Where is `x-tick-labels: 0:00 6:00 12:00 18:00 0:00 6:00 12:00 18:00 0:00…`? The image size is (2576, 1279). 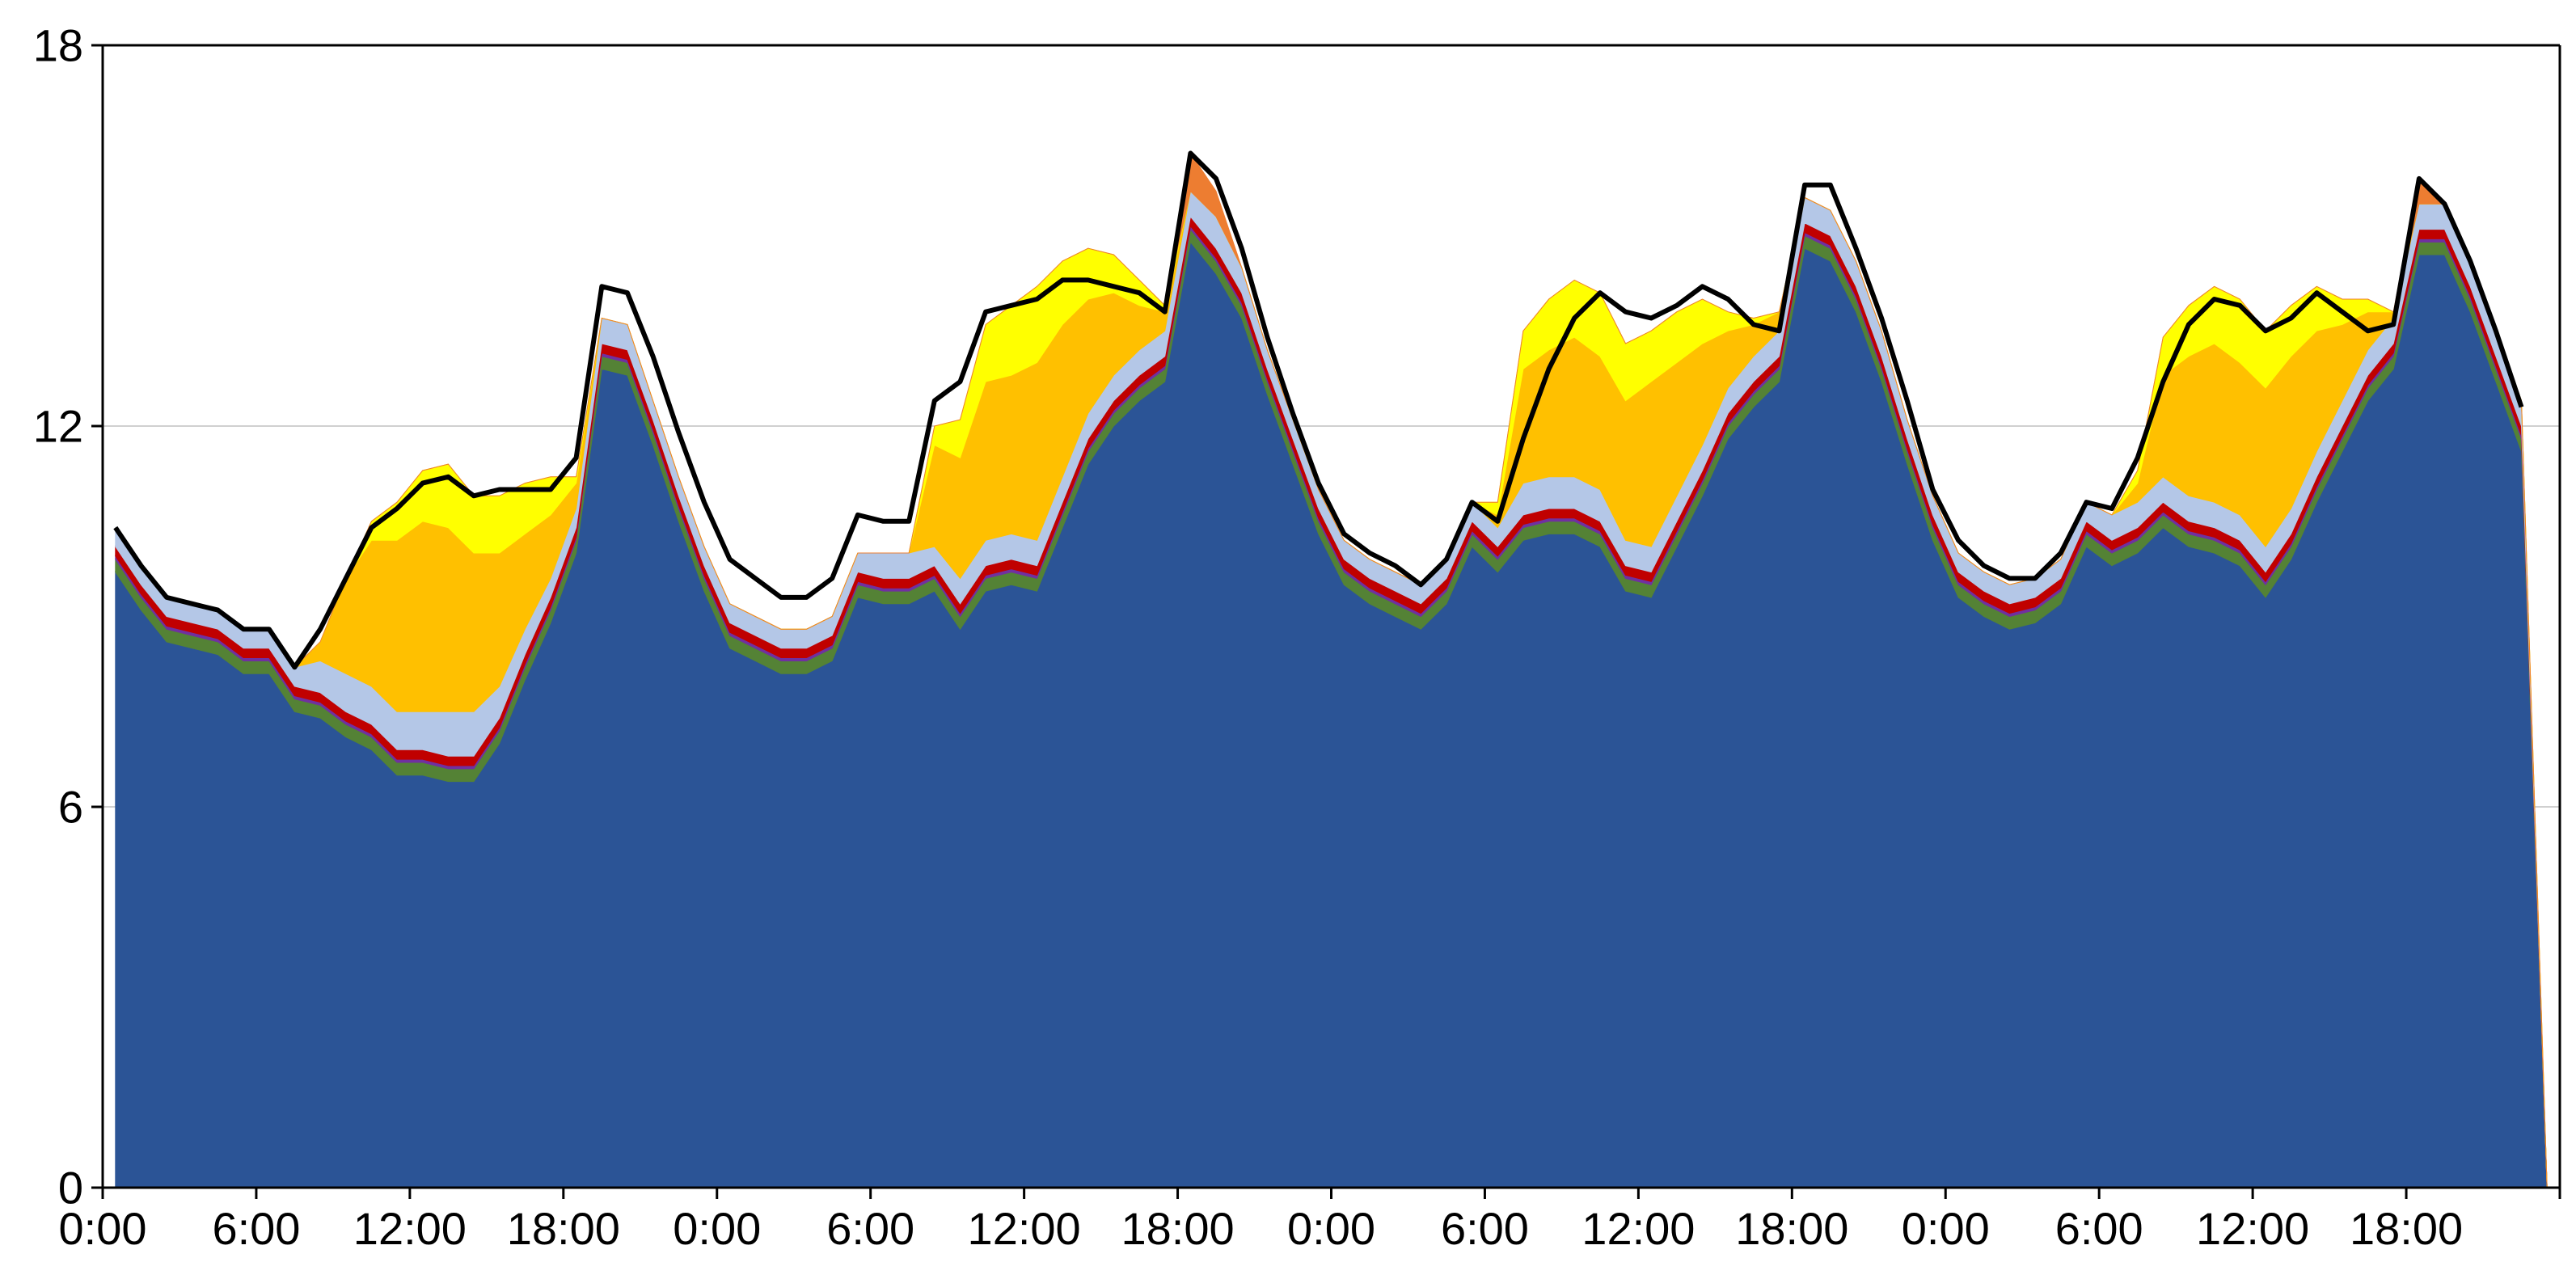
x-tick-labels: 0:00 6:00 12:00 18:00 0:00 6:00 12:00 18:00 0:00… is located at coordinates (1261, 1228).